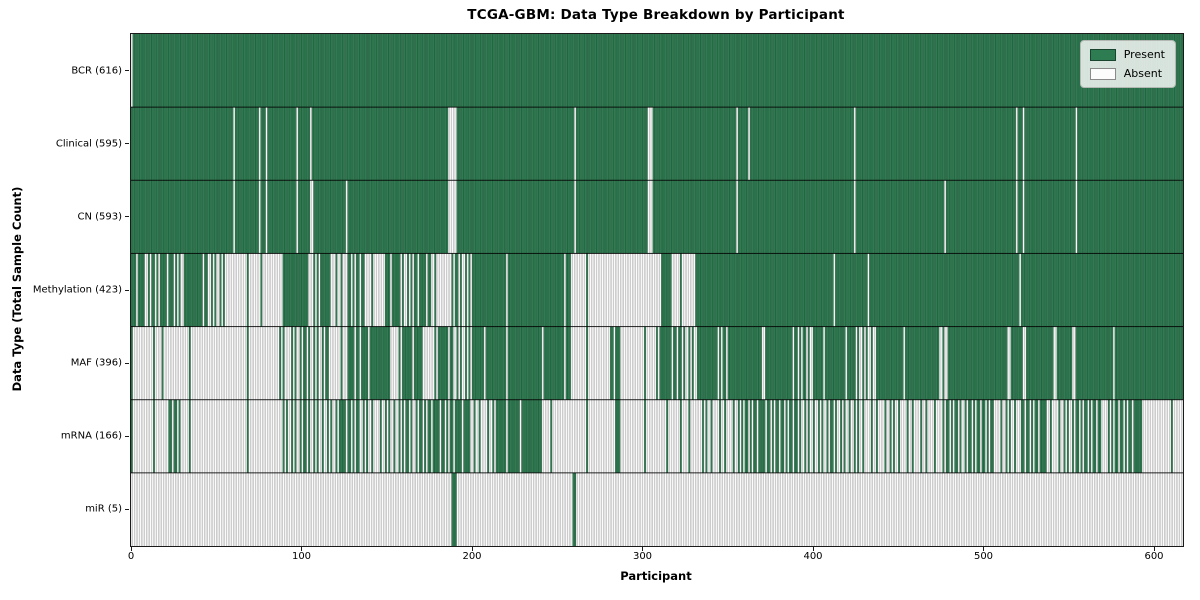 This screenshot has height=600, width=1200. What do you see at coordinates (656, 576) in the screenshot?
I see `x-axis-title: Participant` at bounding box center [656, 576].